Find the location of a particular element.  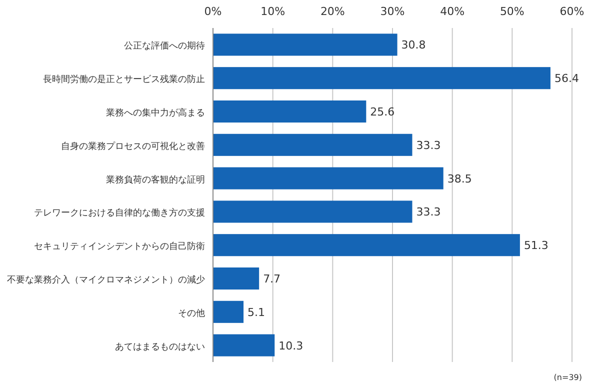

data-label: 25.6 is located at coordinates (382, 112).